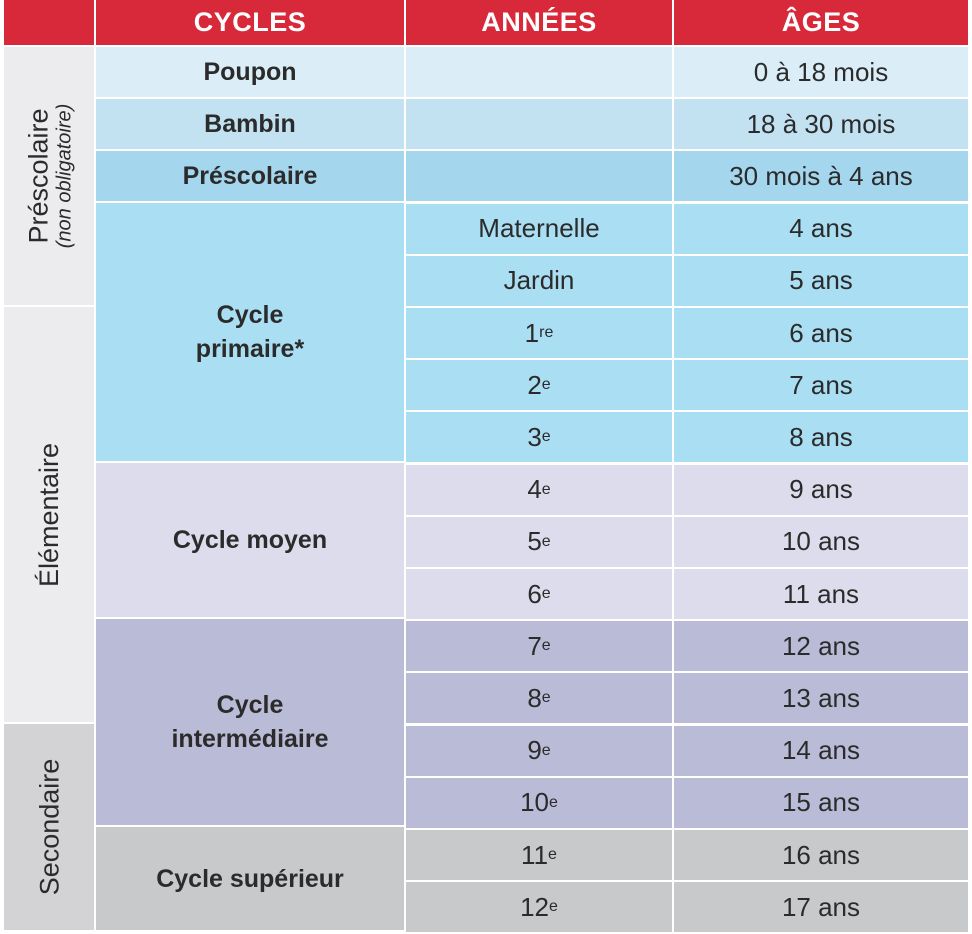  I want to click on age-cell: 13 ans, so click(821, 698).